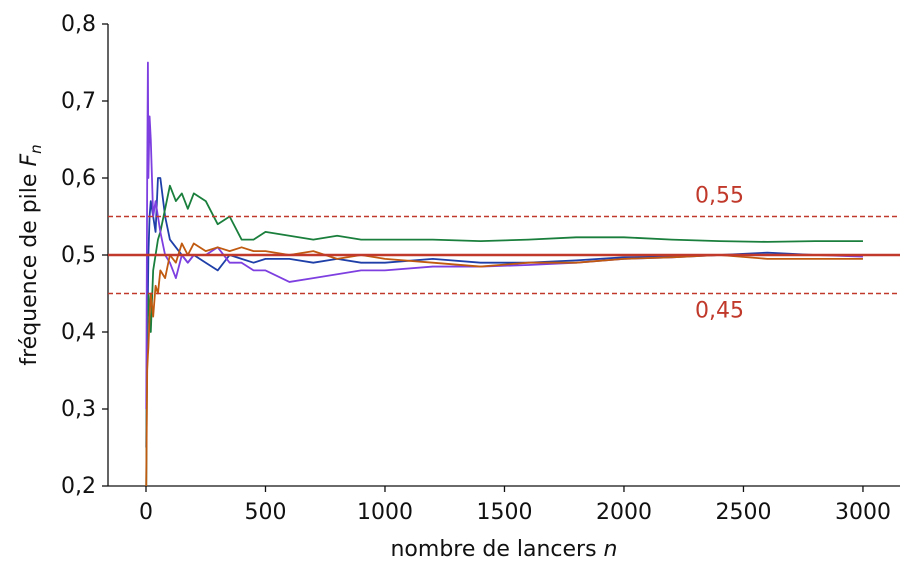 The width and height of the screenshot is (914, 579). Describe the element at coordinates (78, 101) in the screenshot. I see `y-tick-label: 0,7` at that location.